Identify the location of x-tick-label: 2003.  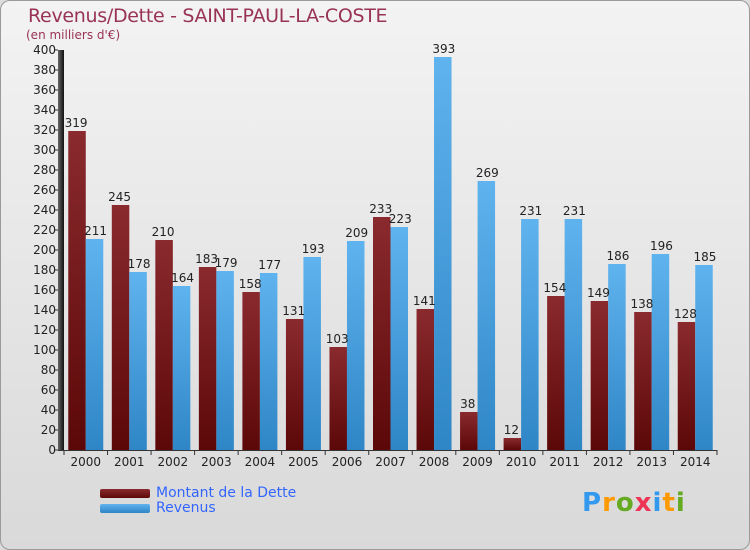
(216, 462).